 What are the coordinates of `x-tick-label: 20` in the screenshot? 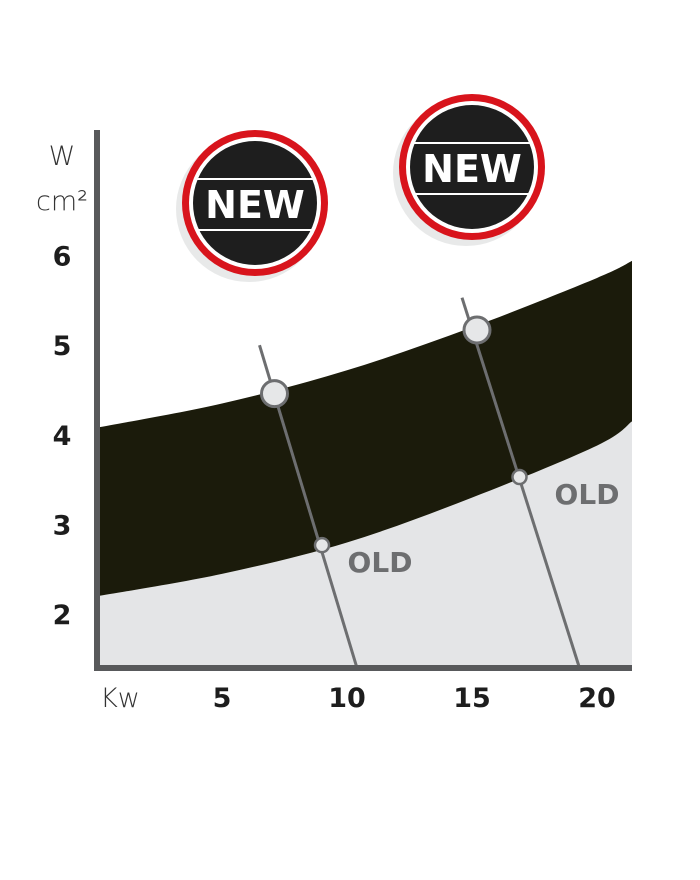 It's located at (597, 698).